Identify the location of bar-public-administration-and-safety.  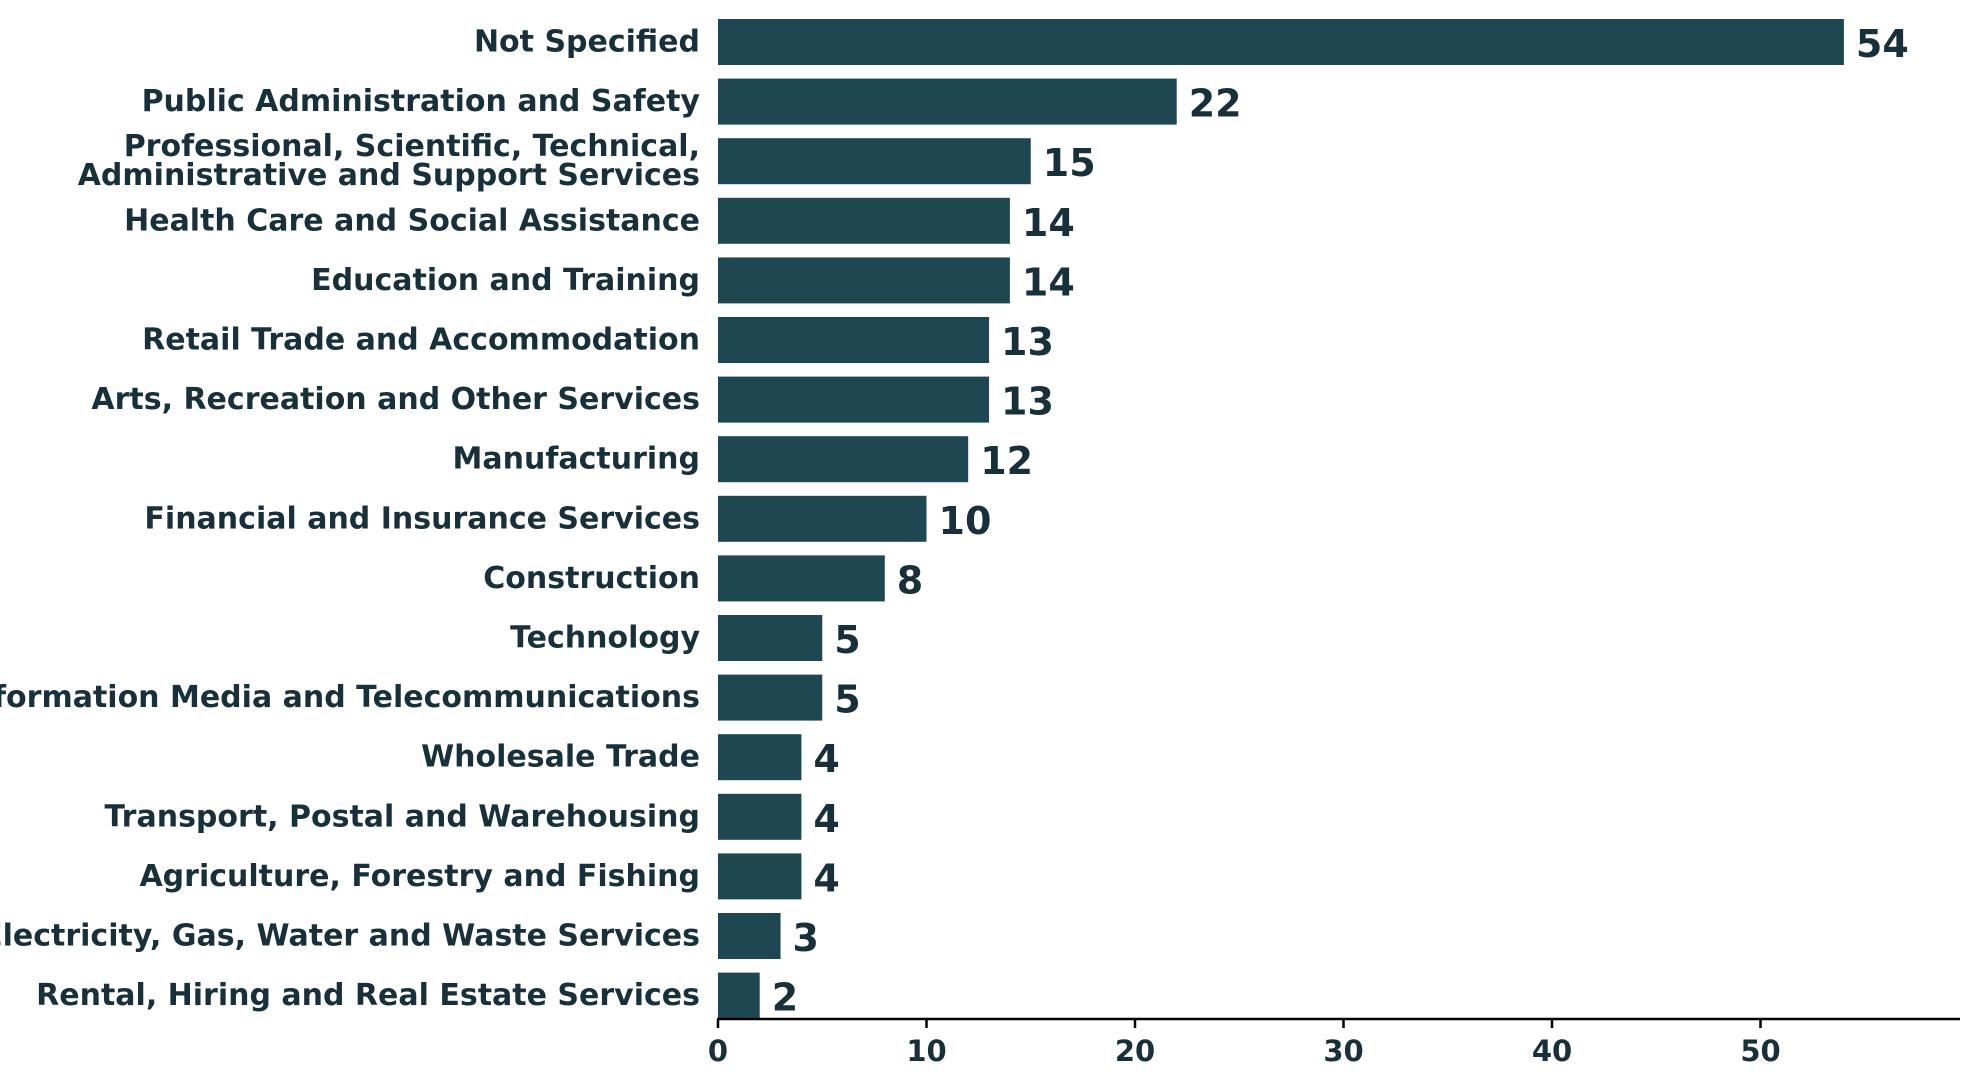
(947, 101).